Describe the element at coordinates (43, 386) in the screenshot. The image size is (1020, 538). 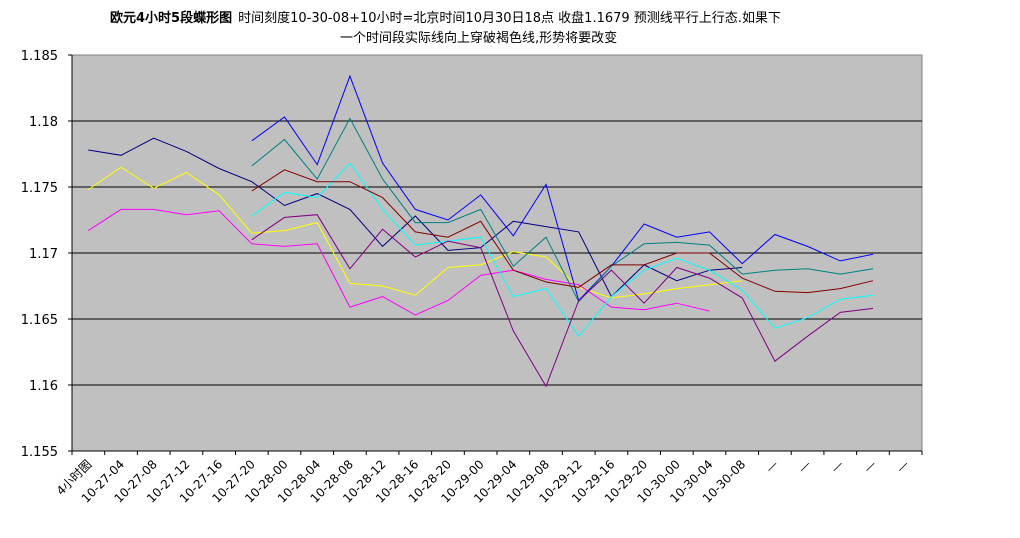
I see `y-tick-label: 1.16` at that location.